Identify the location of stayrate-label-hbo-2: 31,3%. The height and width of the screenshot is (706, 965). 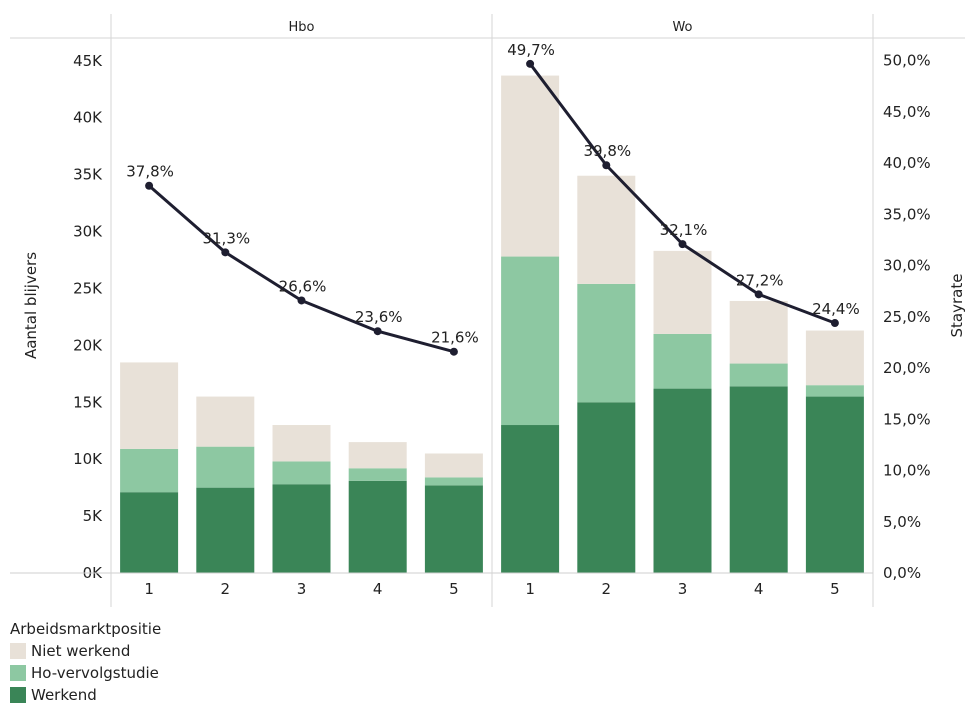
(226, 238).